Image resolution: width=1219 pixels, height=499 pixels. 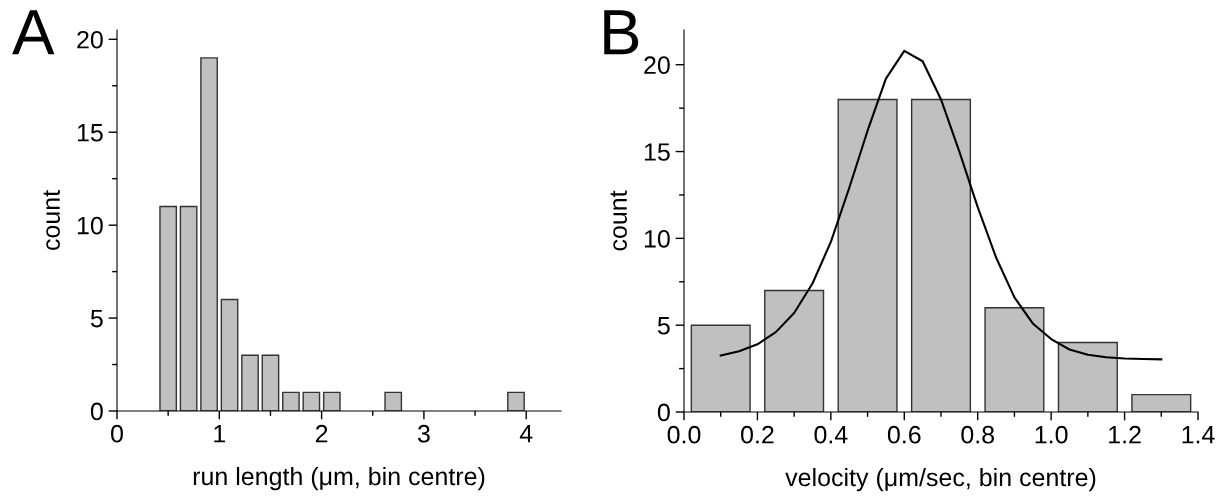 I want to click on x-tick-label: 0.2, so click(x=757, y=434).